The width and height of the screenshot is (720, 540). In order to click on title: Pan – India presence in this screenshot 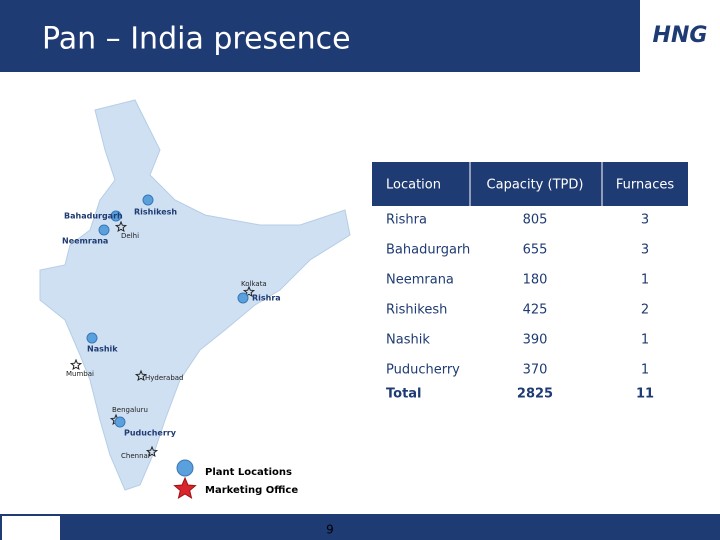, I will do `click(196, 39)`.